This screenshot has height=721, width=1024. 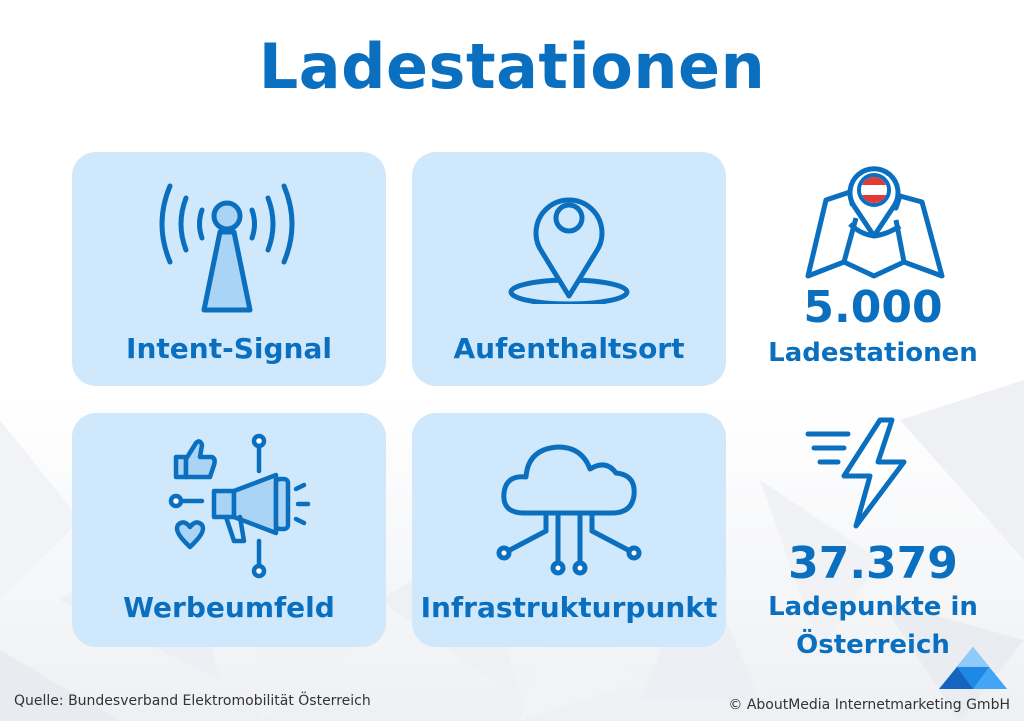 What do you see at coordinates (973, 668) in the screenshot?
I see `company-logo` at bounding box center [973, 668].